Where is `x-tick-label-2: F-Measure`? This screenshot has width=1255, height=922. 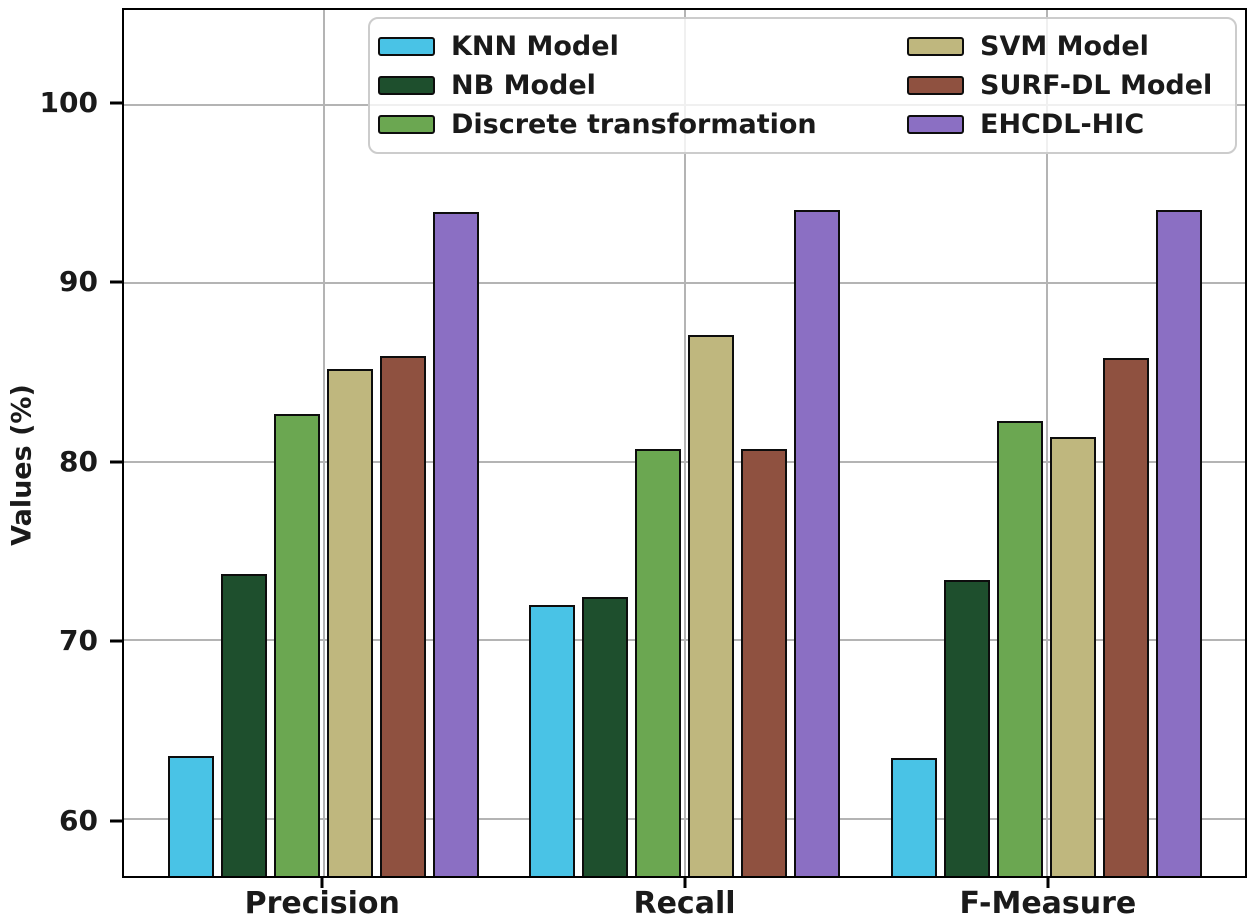
x-tick-label-2: F-Measure is located at coordinates (1048, 903).